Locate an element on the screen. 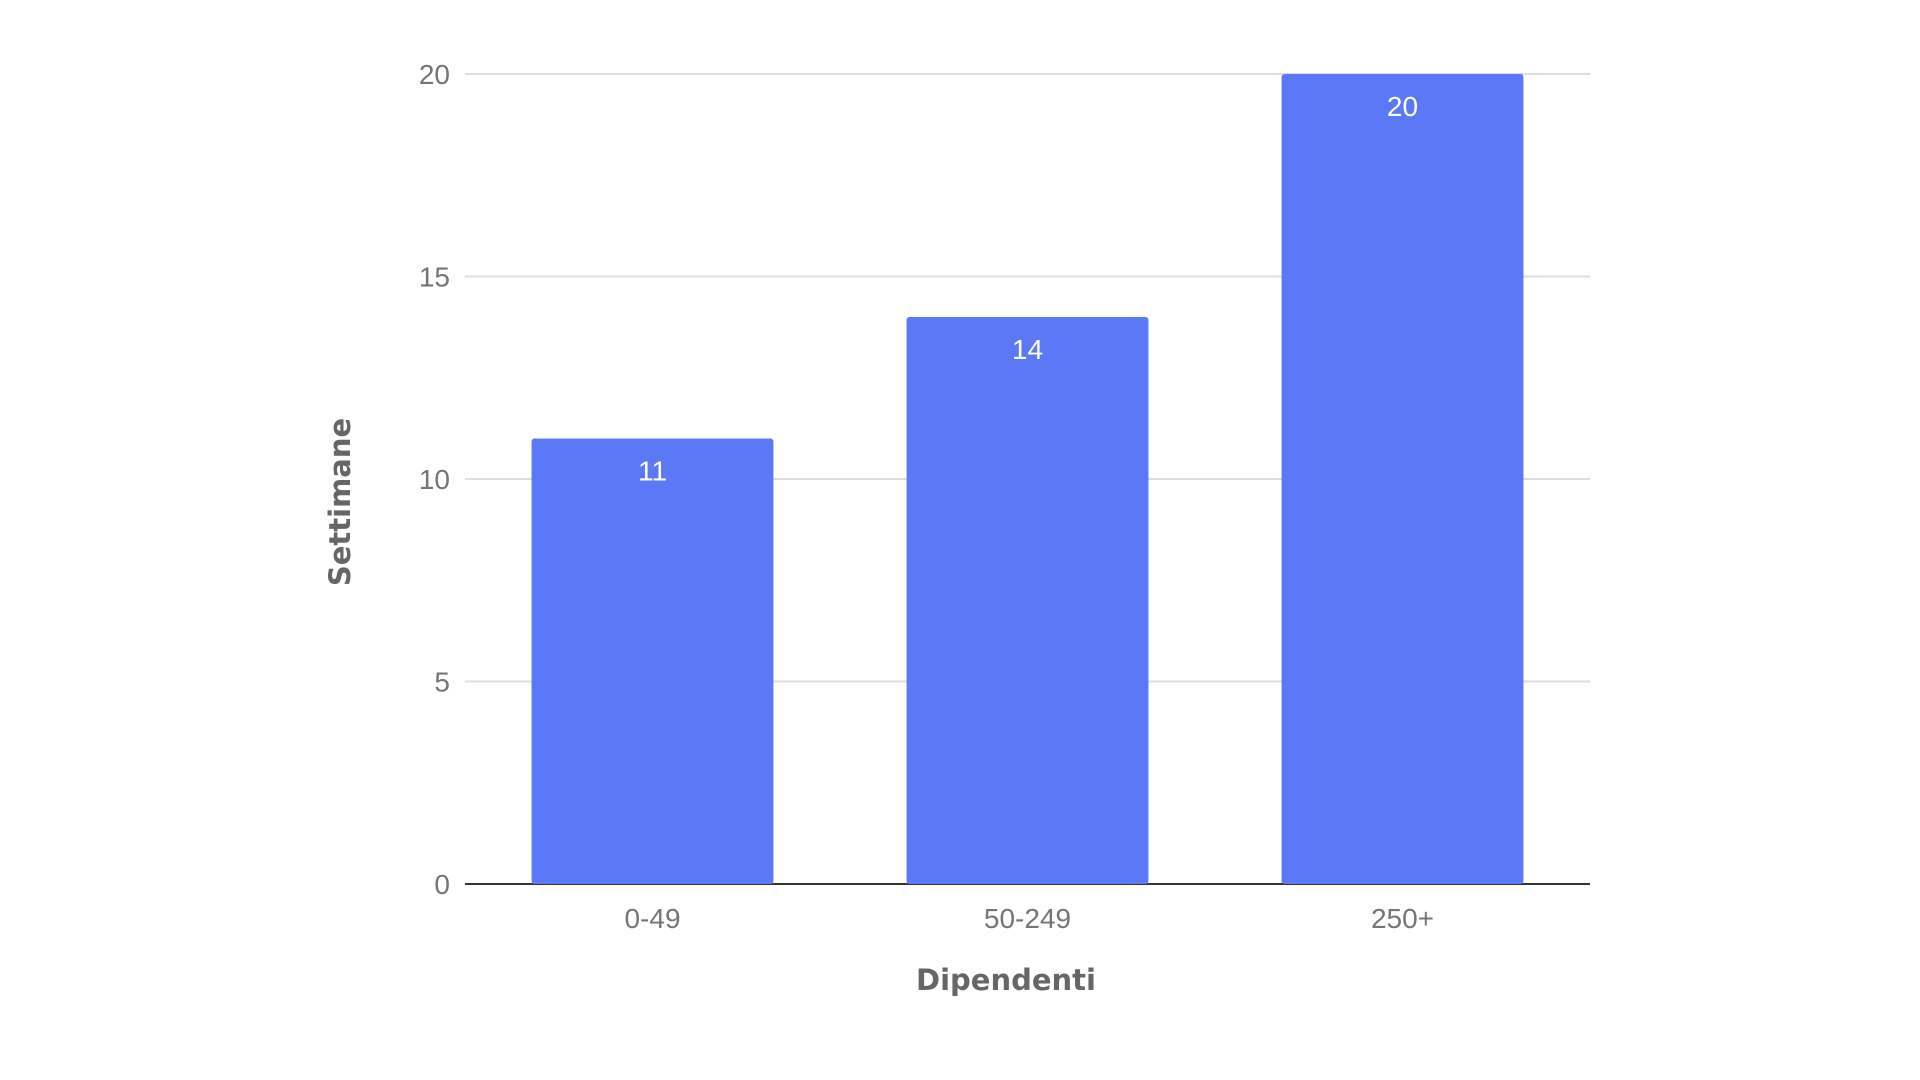 This screenshot has width=1920, height=1080. x-tick-label: 250+ is located at coordinates (1402, 918).